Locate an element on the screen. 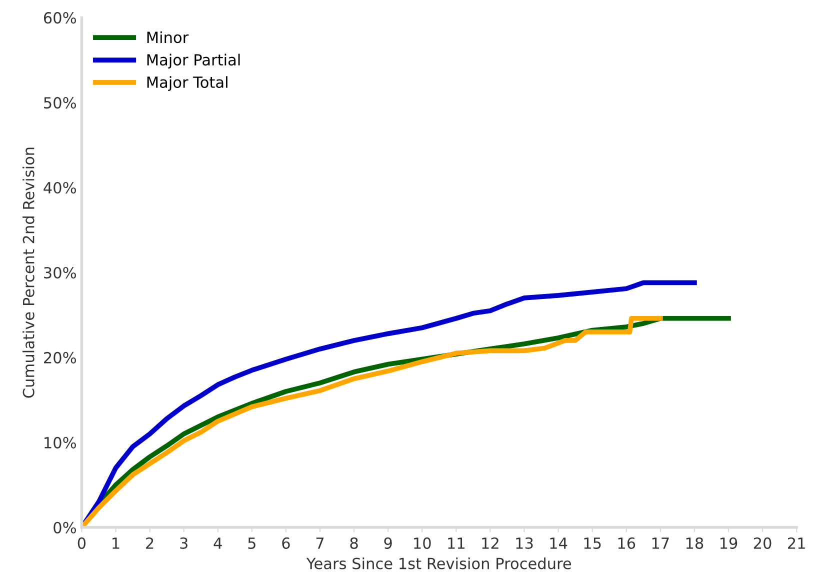  x-tick-label: 7 is located at coordinates (320, 543).